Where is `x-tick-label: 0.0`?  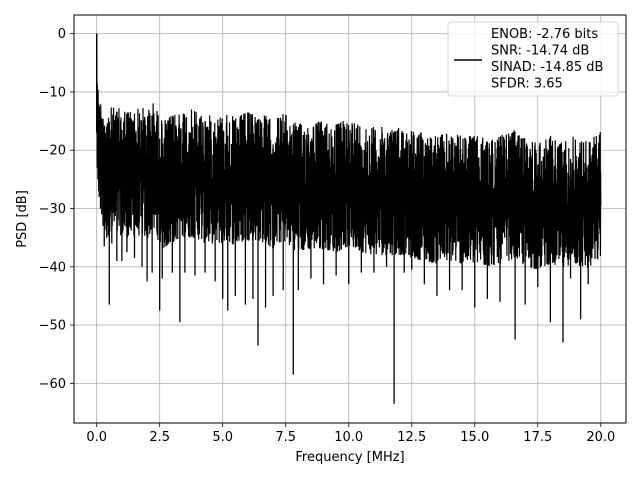
x-tick-label: 0.0 is located at coordinates (96, 437).